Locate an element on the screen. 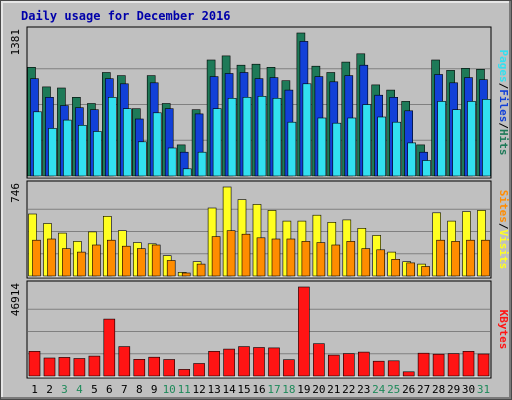 Image resolution: width=512 pixels, height=400 pixels. legend-visits: Sites/Visits is located at coordinates (503, 230).